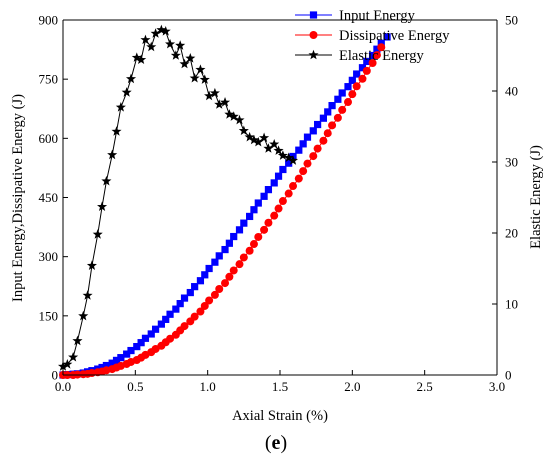  Describe the element at coordinates (511, 304) in the screenshot. I see `y-right-tick-label: 10` at that location.